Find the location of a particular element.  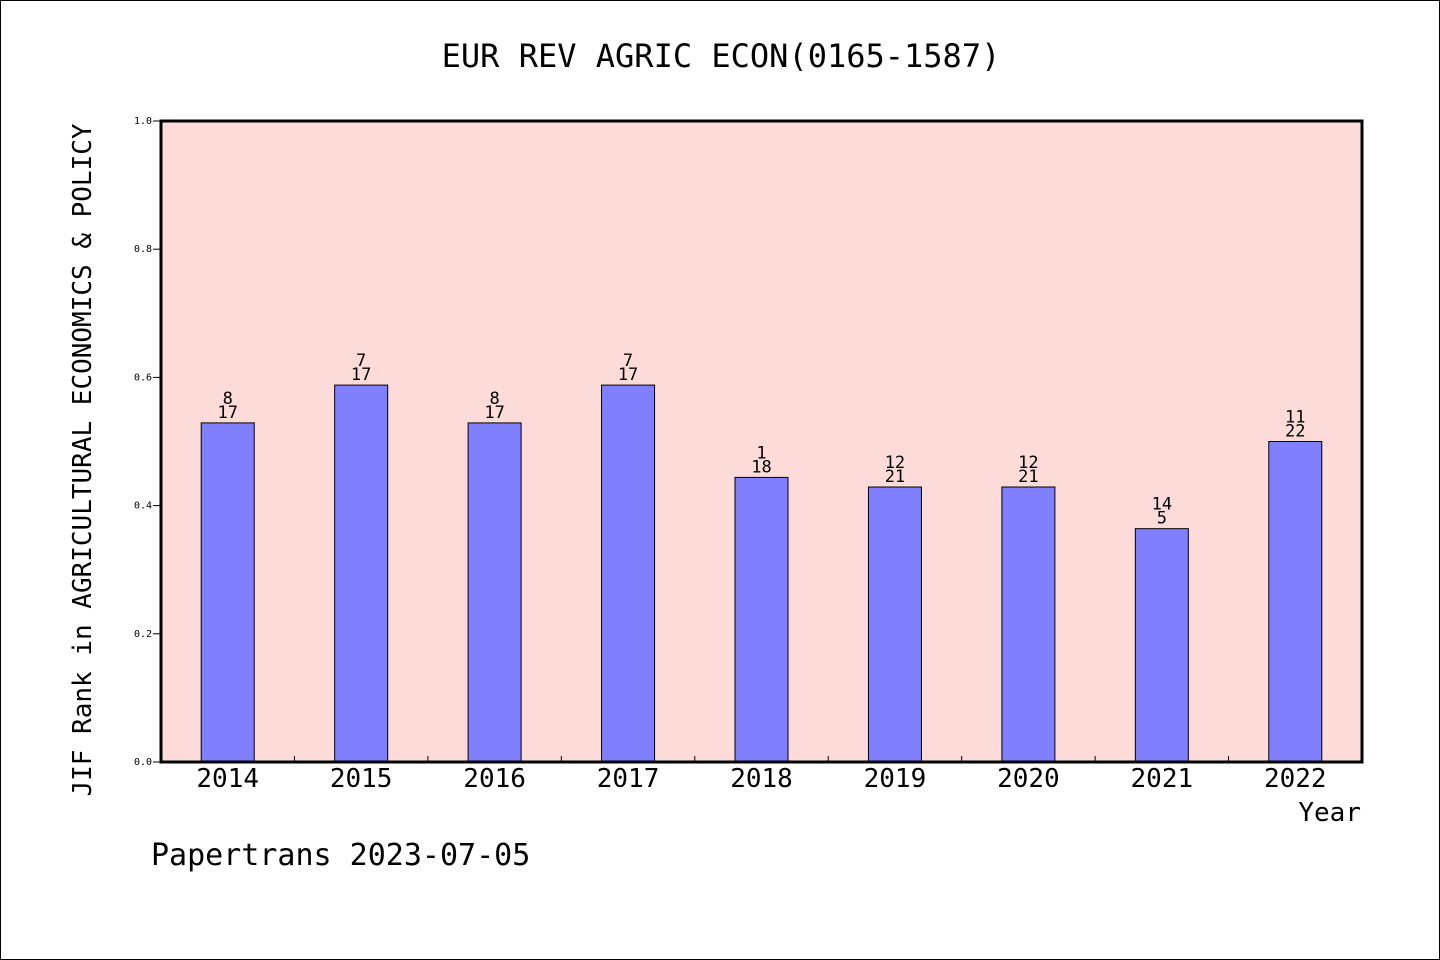

bar-label-rank: 14 is located at coordinates (1162, 505).